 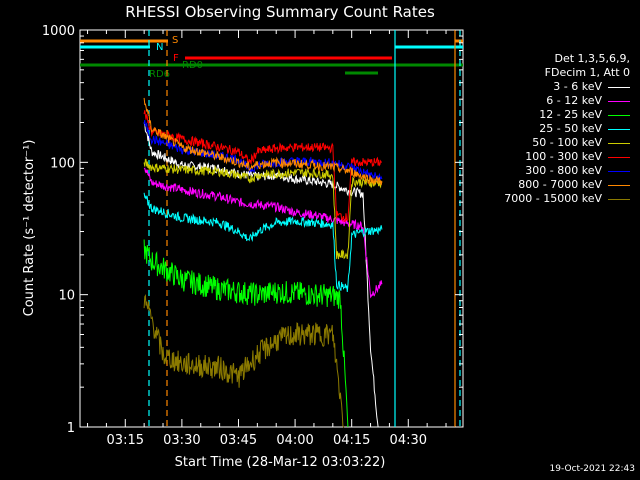 I want to click on legend-entry-label: 12 - 25 keV, so click(x=570, y=114).